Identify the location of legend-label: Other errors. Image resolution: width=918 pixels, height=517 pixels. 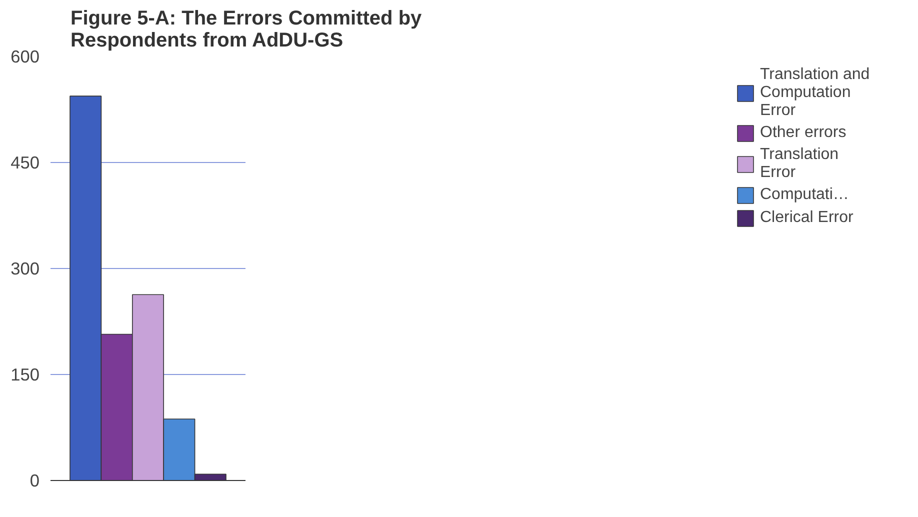
(804, 133).